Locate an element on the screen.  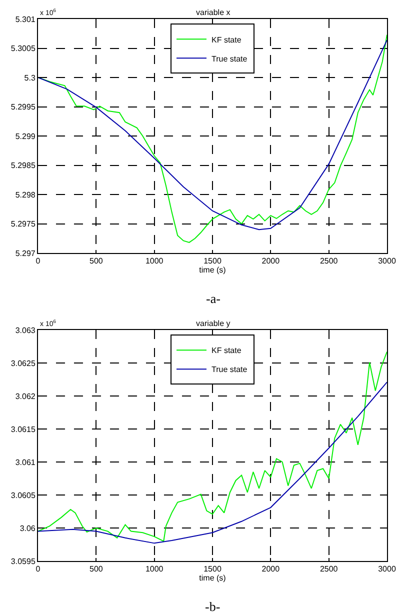
y-tick-label: 5.301 is located at coordinates (25, 19).